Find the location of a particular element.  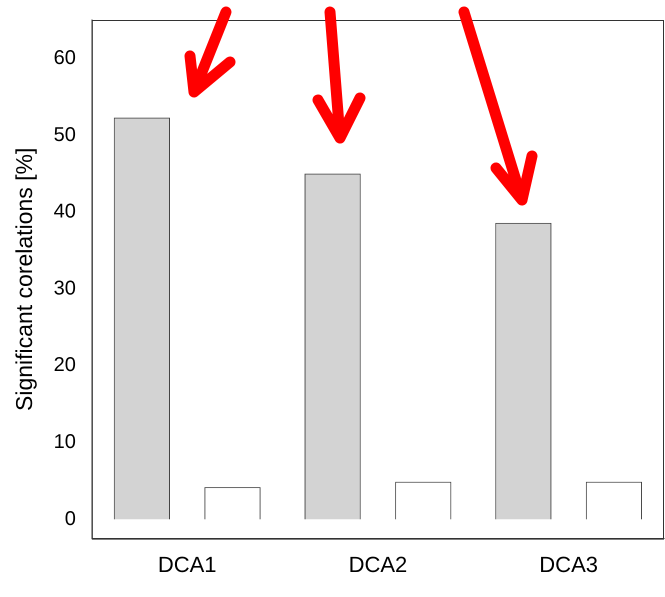

y-tick-label: 60 is located at coordinates (65, 57).